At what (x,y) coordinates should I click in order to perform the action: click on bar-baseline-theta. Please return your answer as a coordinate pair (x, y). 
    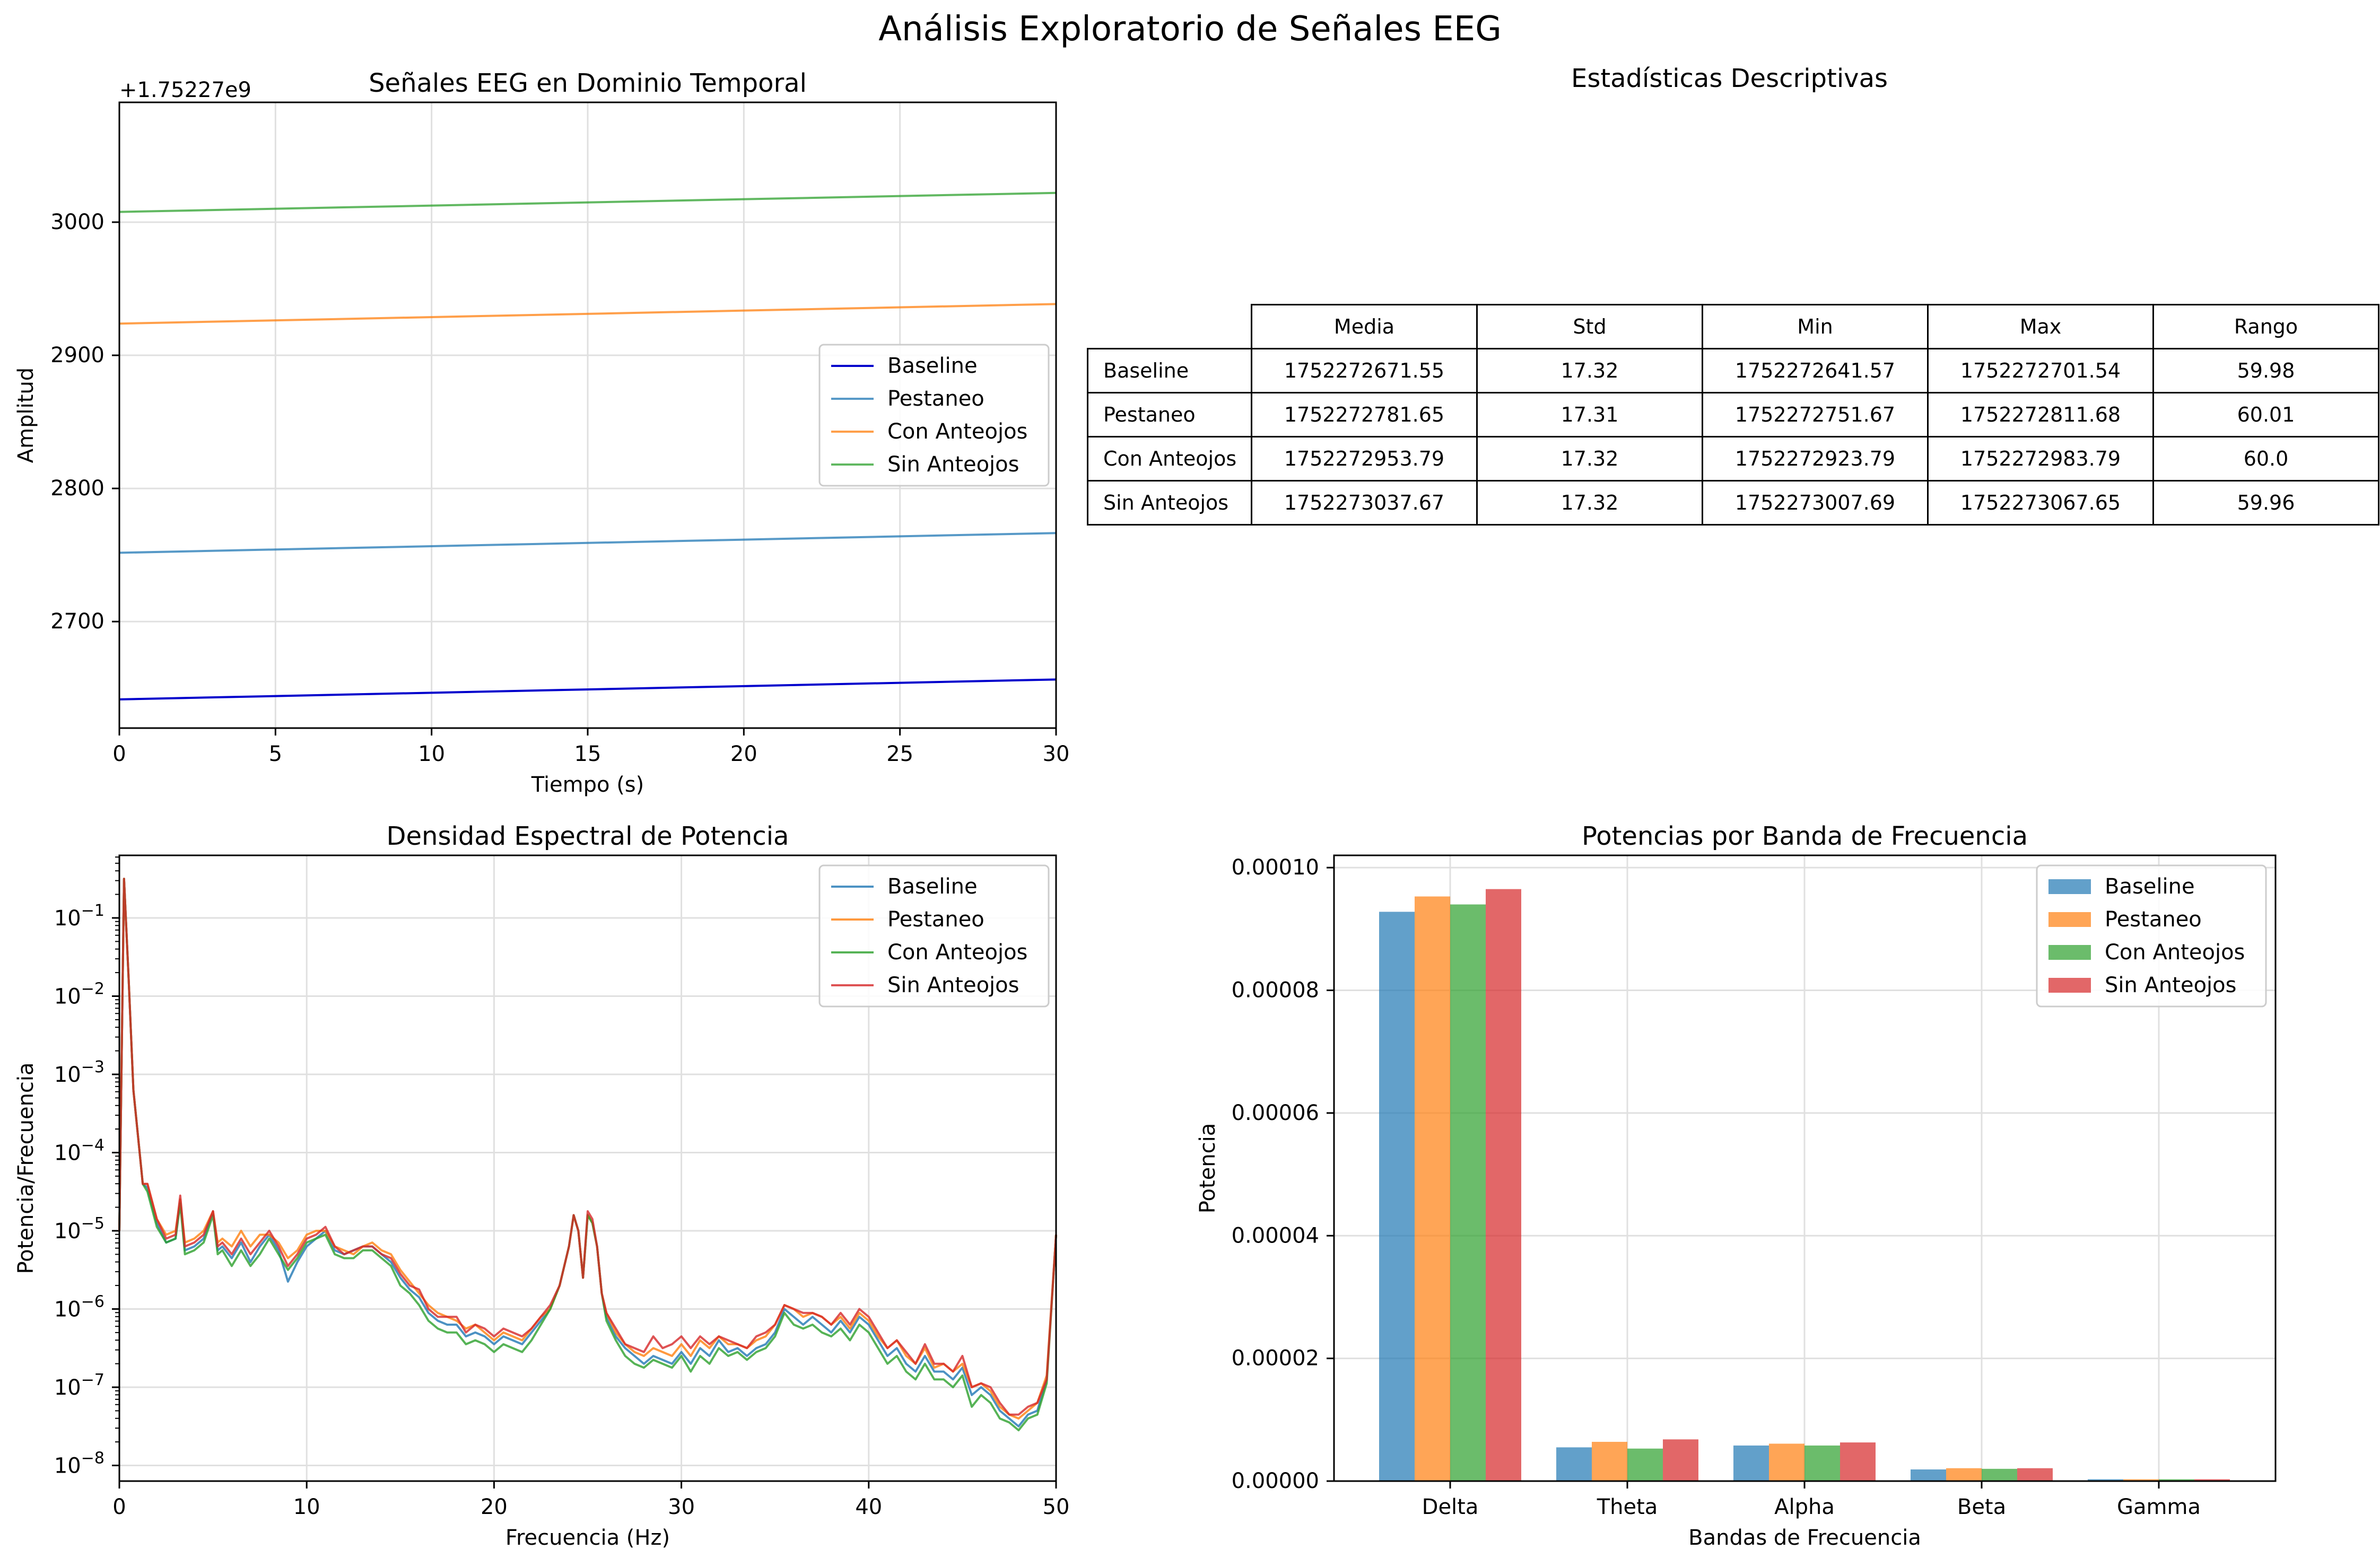
    Looking at the image, I should click on (1574, 1464).